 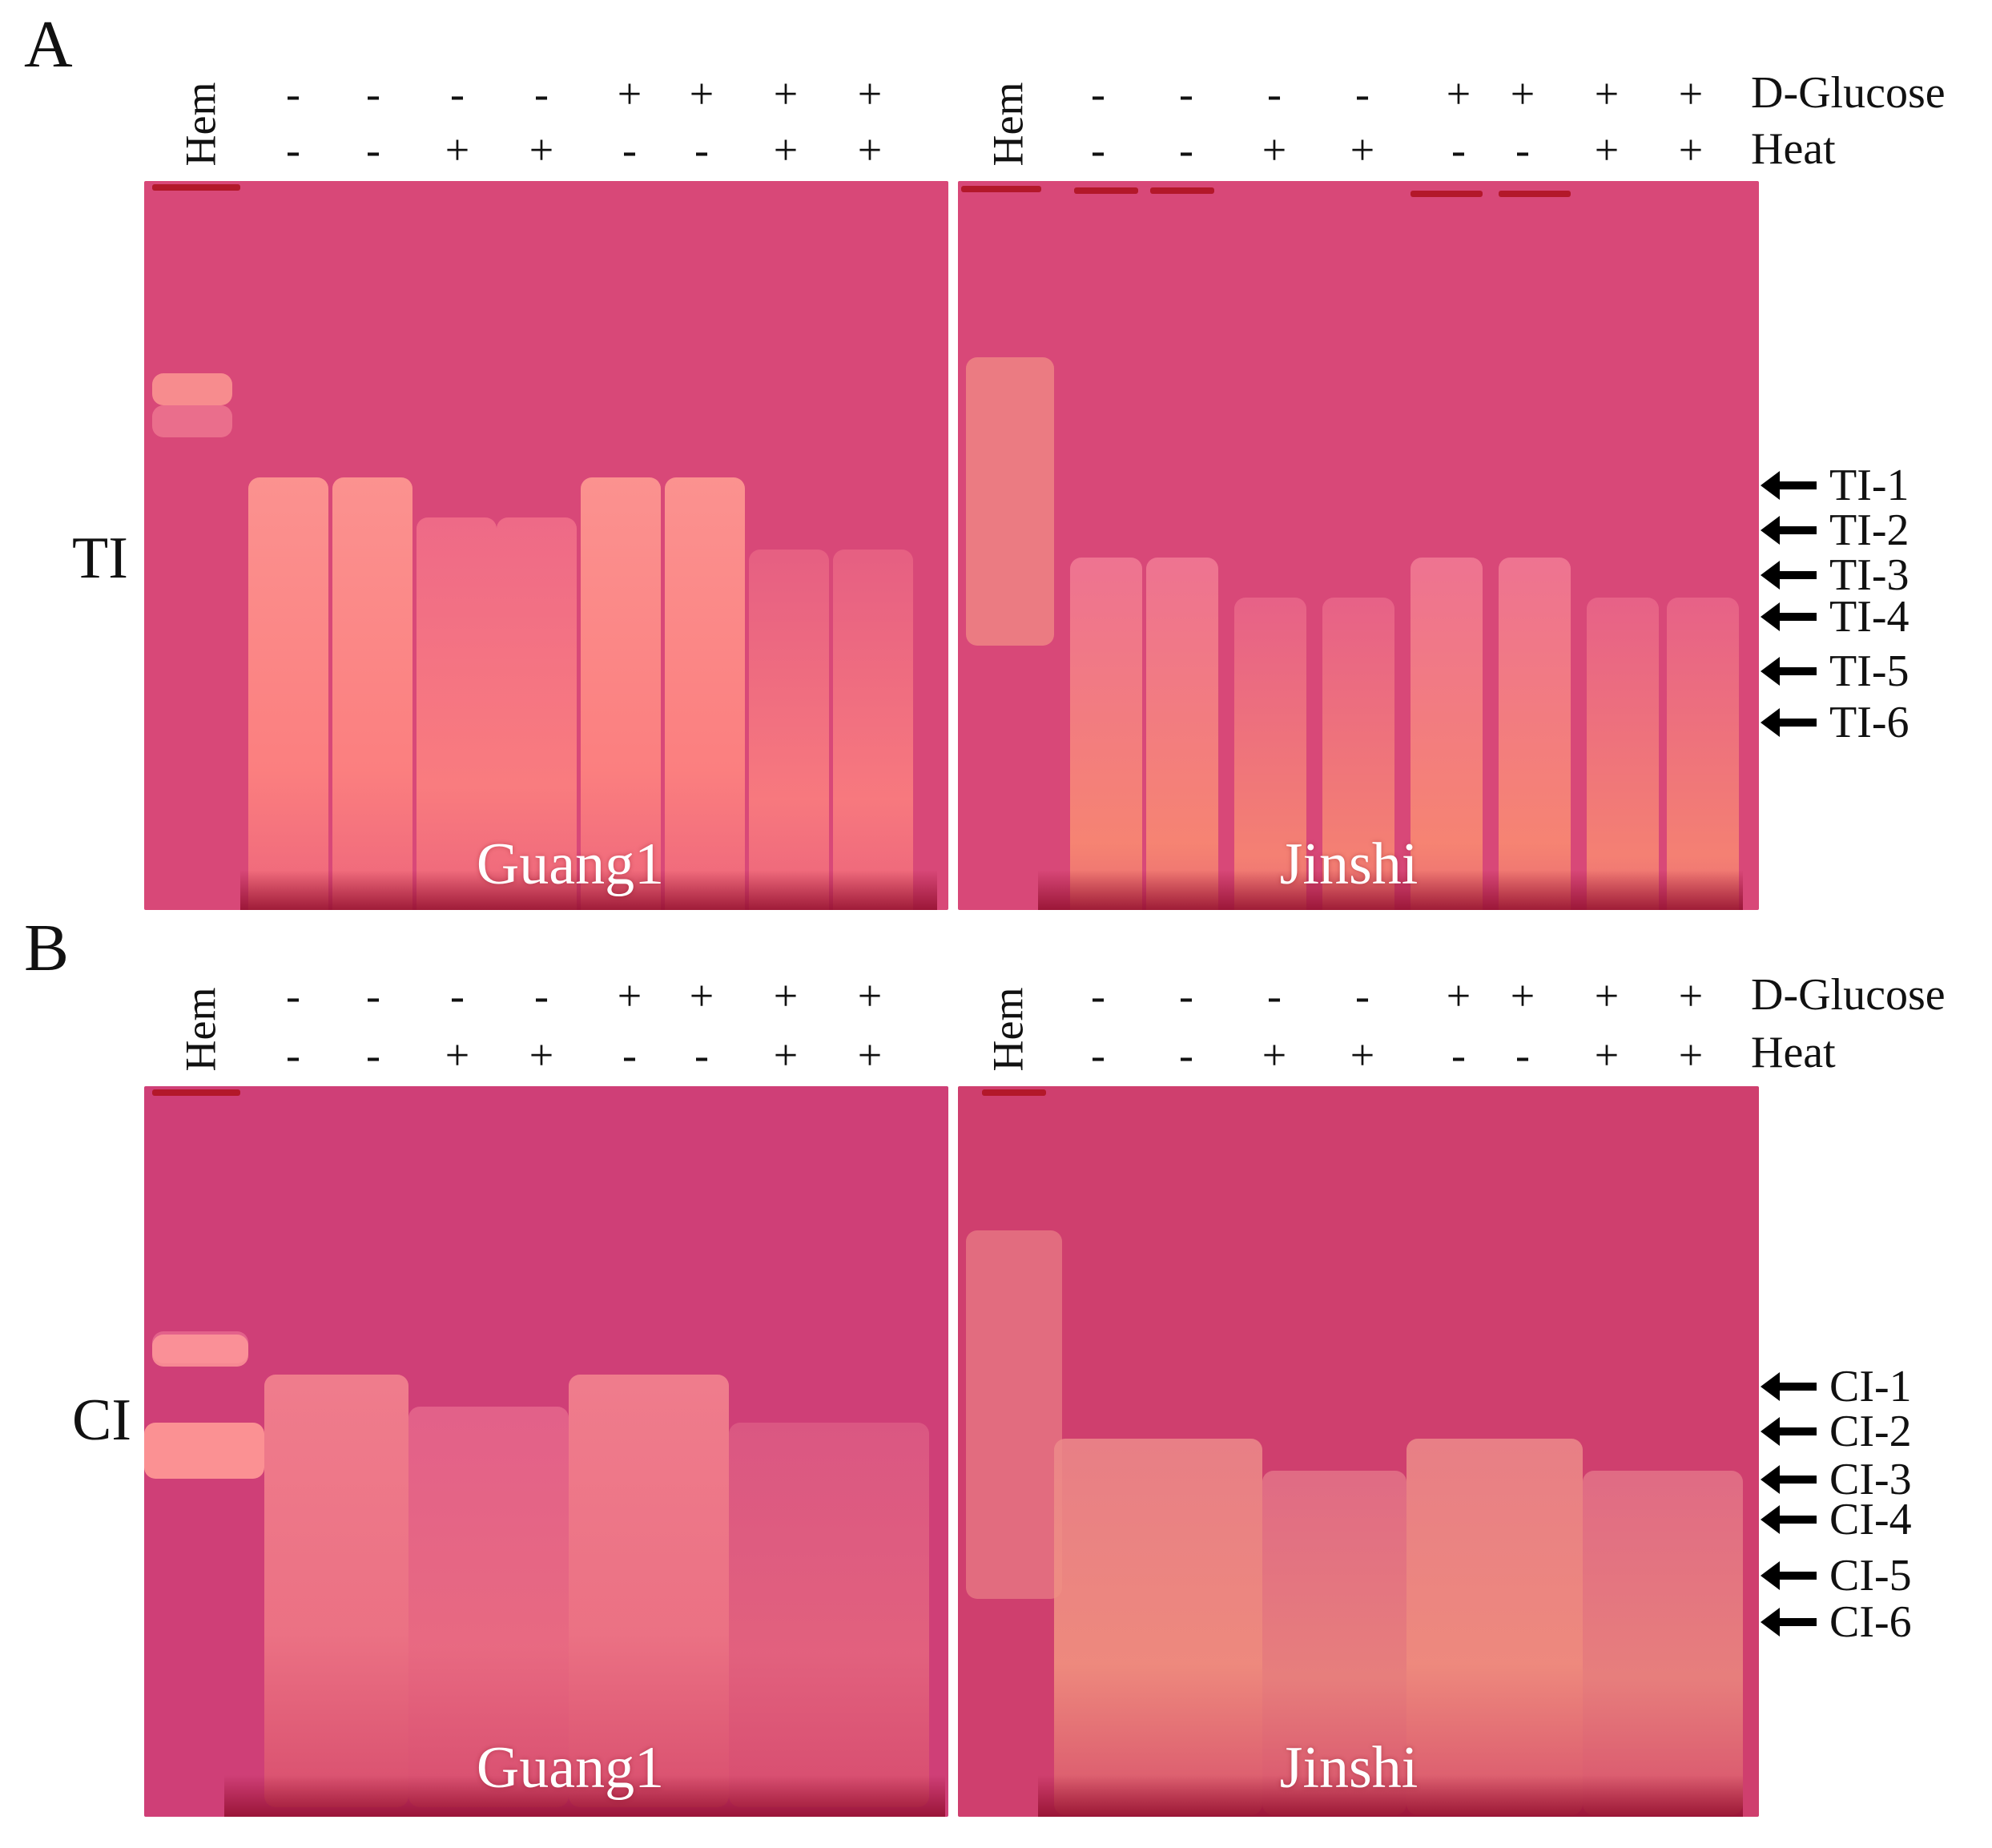 What do you see at coordinates (570, 864) in the screenshot?
I see `gel-label-guang1: Guang1` at bounding box center [570, 864].